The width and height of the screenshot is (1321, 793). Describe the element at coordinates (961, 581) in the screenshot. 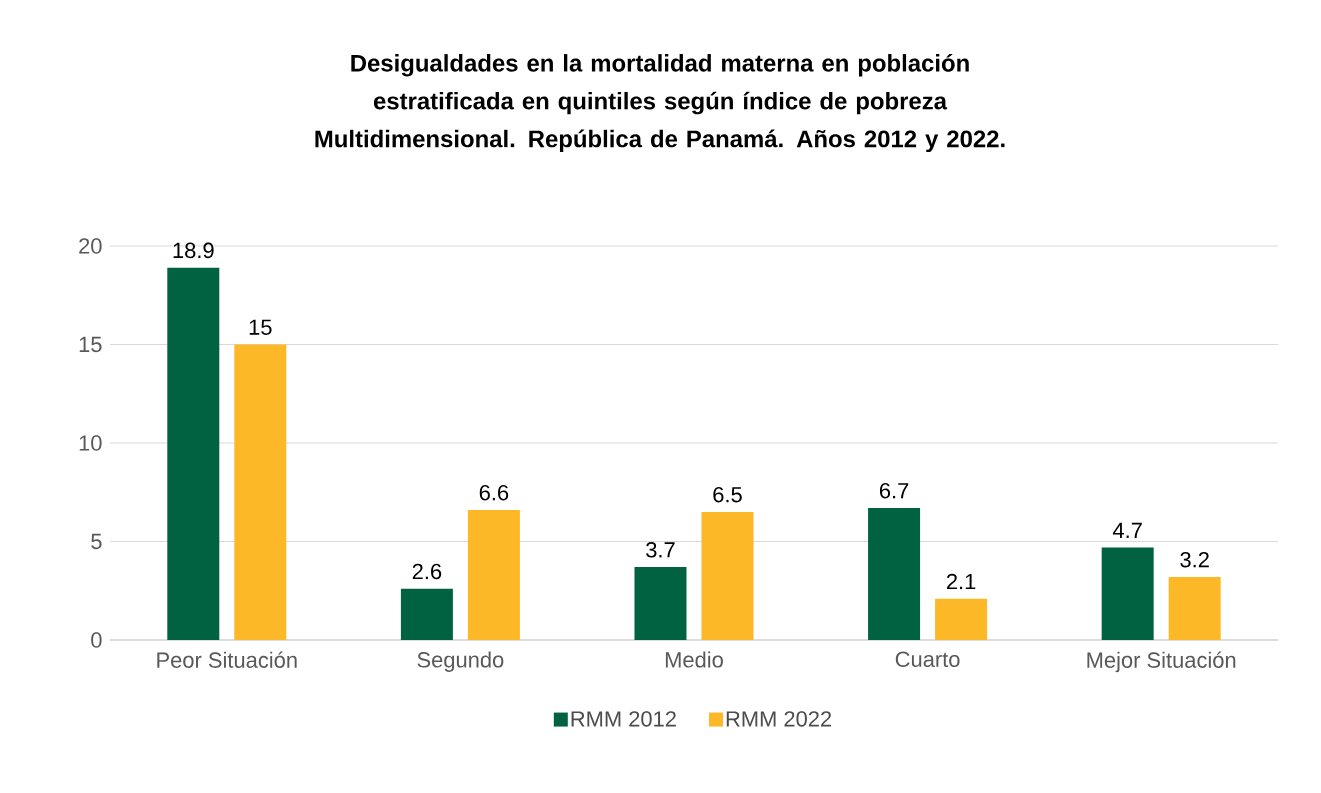

I see `data-label: 2.1` at that location.